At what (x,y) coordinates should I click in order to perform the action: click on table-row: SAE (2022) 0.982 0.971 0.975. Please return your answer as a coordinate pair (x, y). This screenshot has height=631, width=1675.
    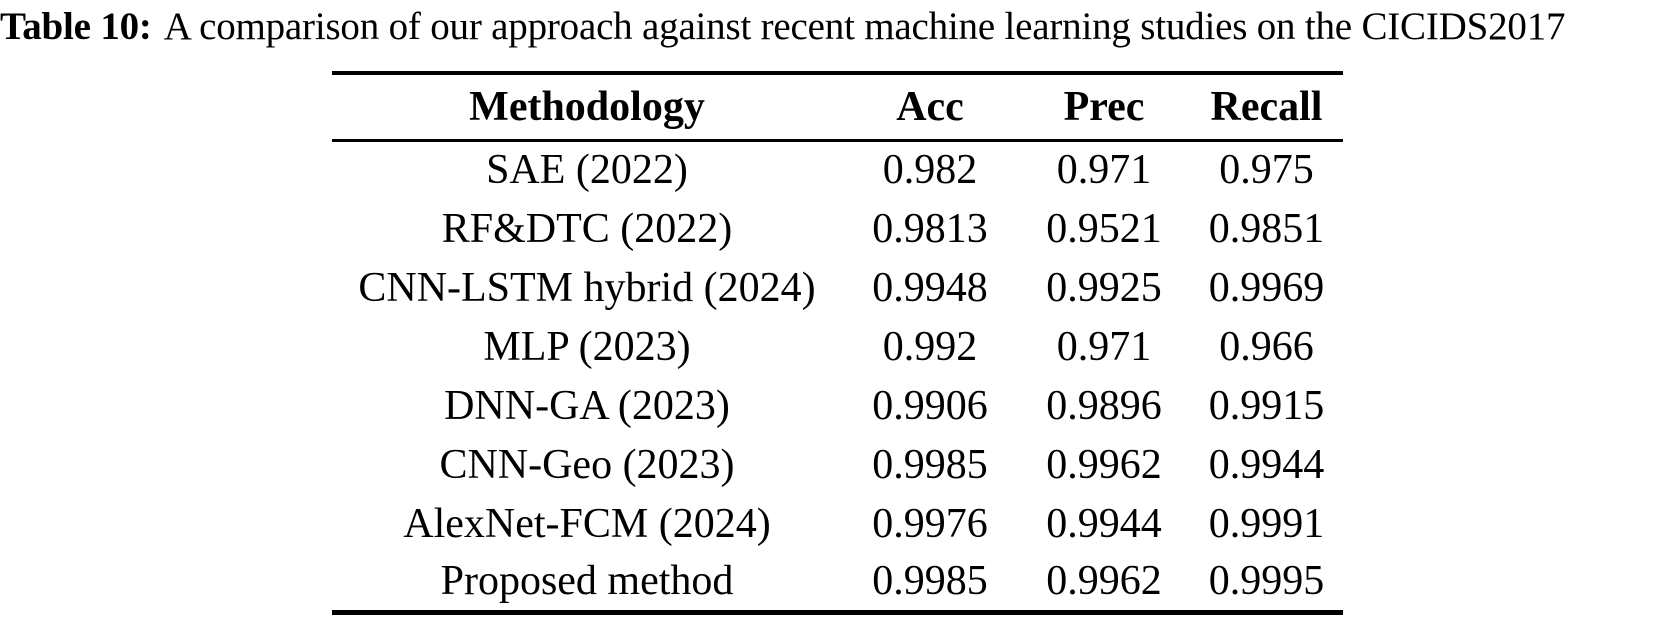
    Looking at the image, I should click on (837, 169).